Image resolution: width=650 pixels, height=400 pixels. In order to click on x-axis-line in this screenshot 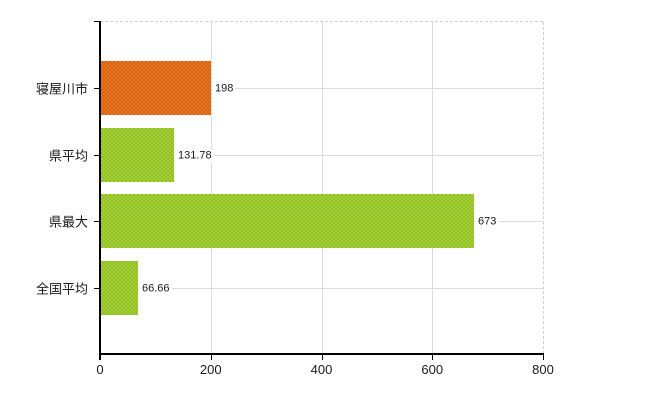, I will do `click(321, 354)`.